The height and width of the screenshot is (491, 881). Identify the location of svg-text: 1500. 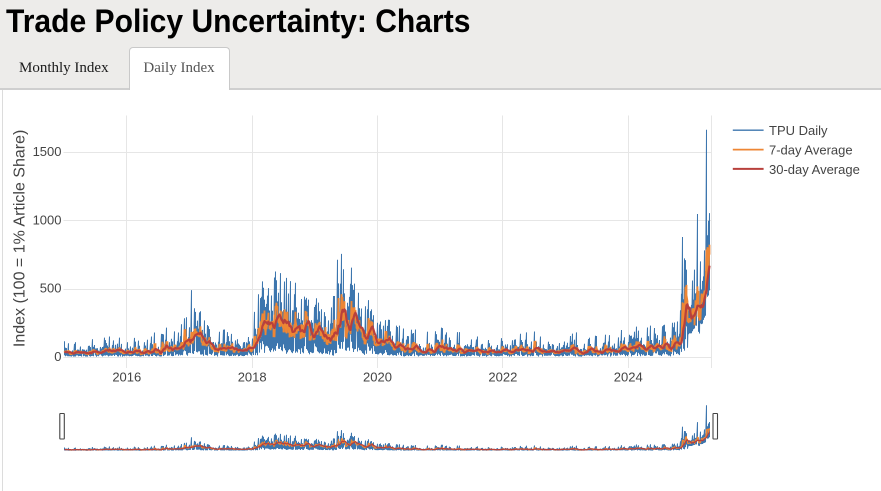
(47, 151).